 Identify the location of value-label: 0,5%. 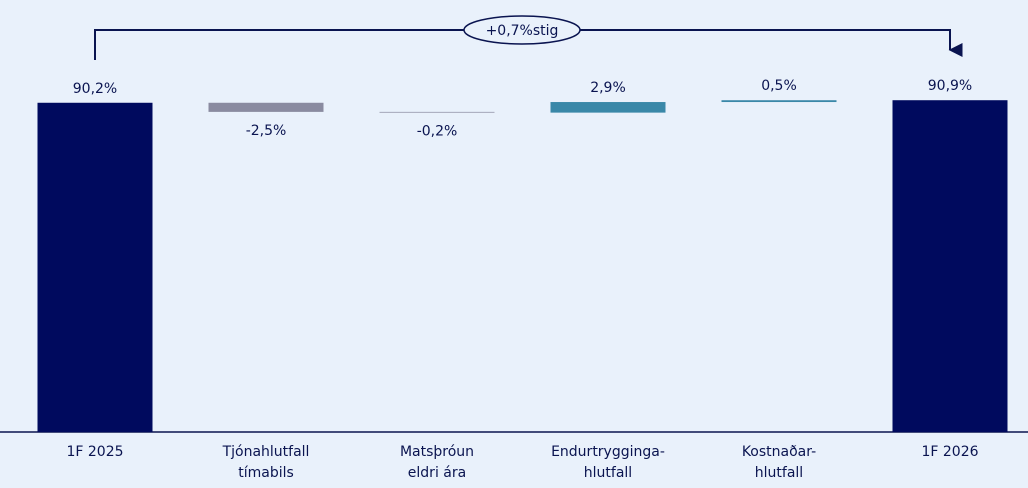
(779, 86).